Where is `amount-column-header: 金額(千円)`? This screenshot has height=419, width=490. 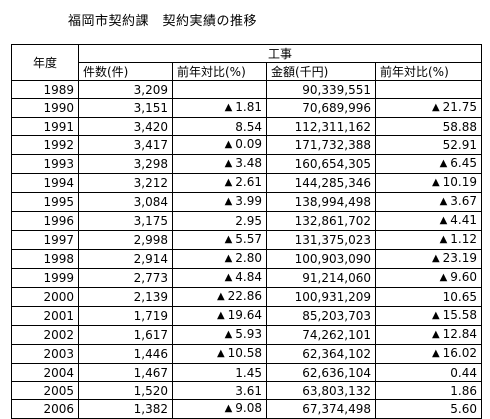 amount-column-header: 金額(千円) is located at coordinates (321, 71).